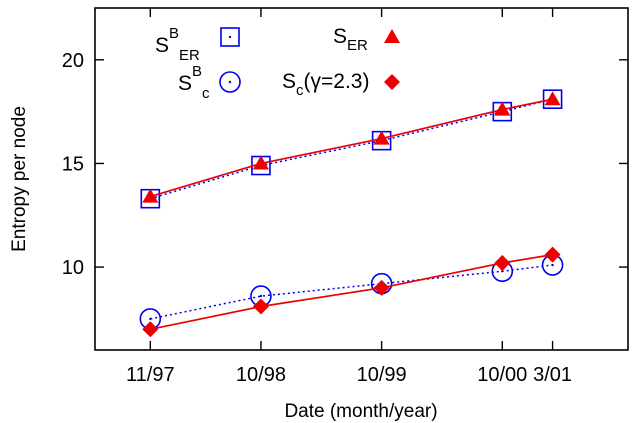 The image size is (637, 423). Describe the element at coordinates (73, 268) in the screenshot. I see `y-tick-label: 10` at that location.